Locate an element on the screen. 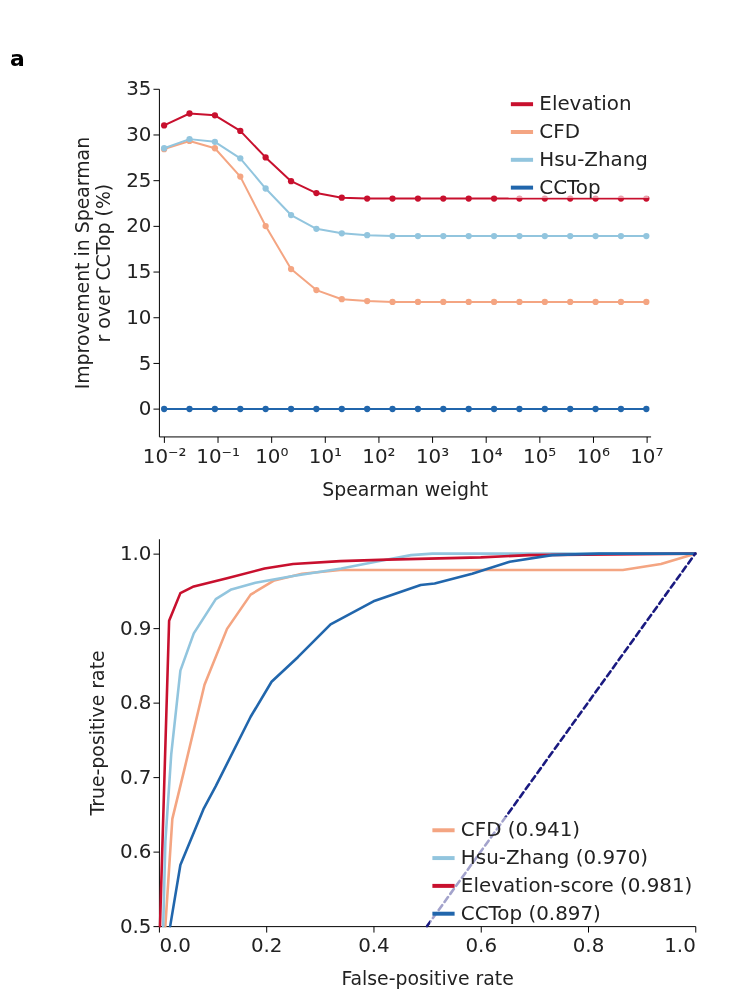 The width and height of the screenshot is (737, 1003). legend-label: Hsu-Zhang is located at coordinates (593, 159).